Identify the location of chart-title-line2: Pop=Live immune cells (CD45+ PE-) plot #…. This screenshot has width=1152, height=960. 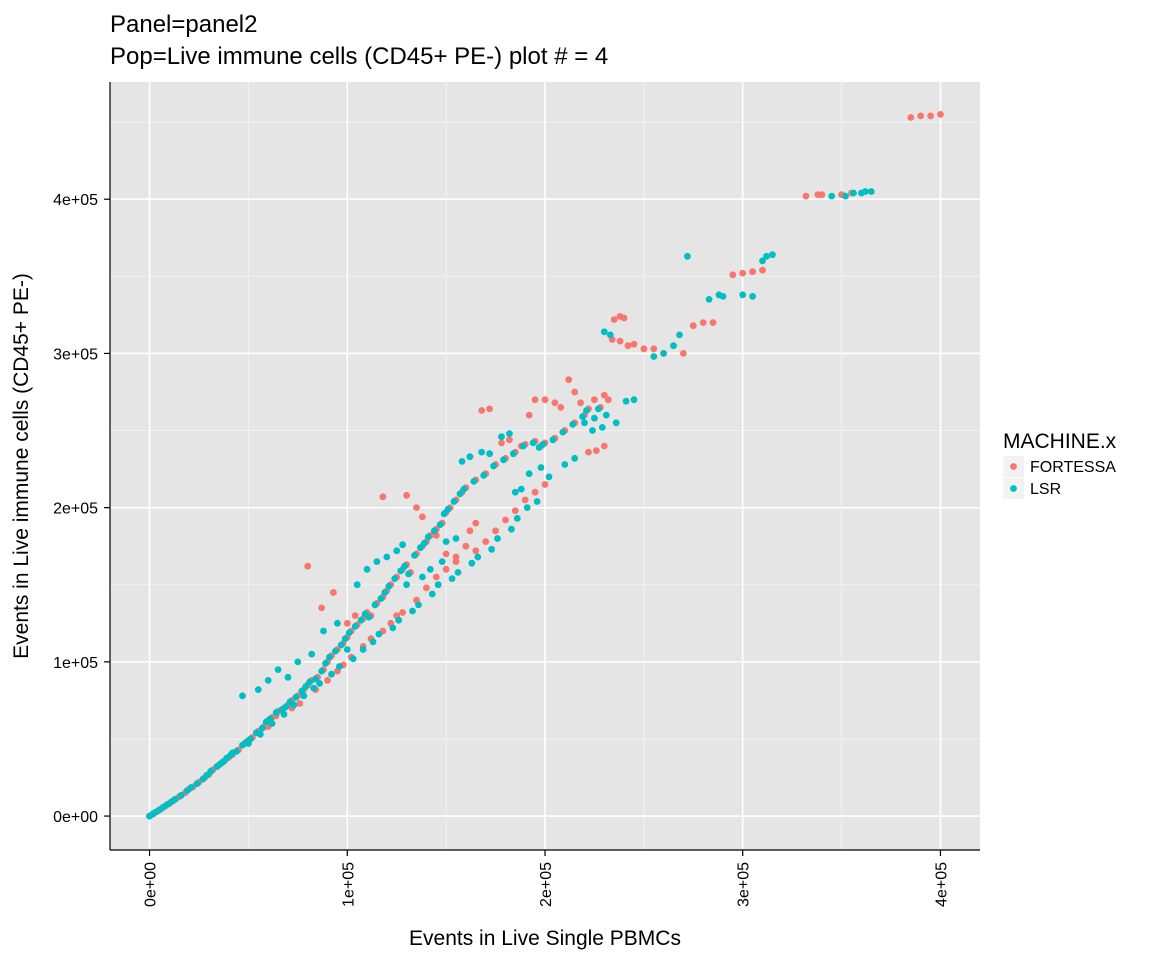
(359, 56).